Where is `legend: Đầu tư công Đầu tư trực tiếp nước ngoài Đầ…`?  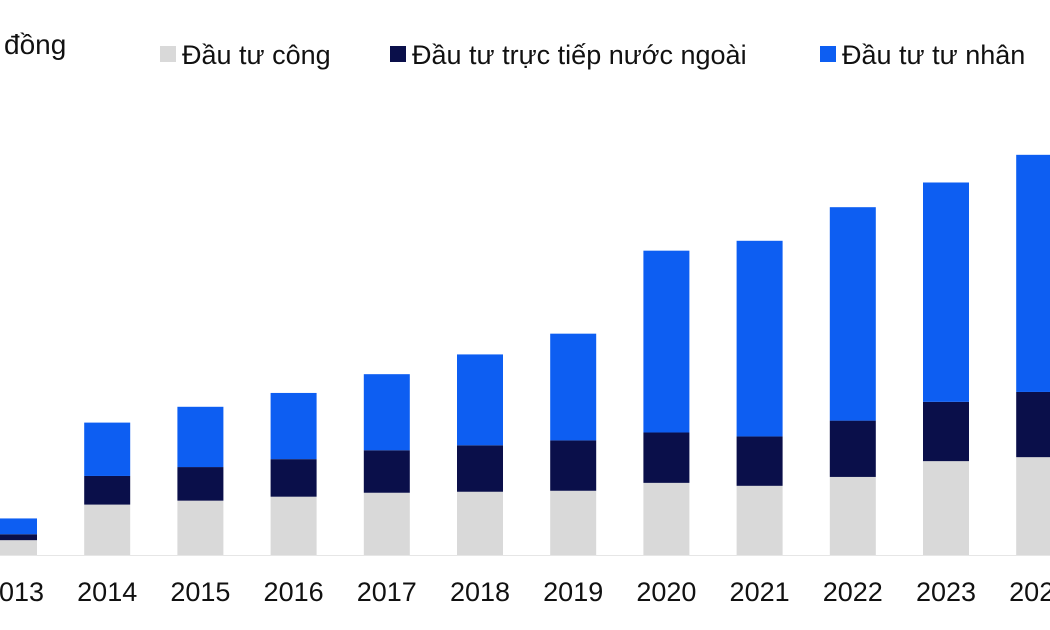
legend: Đầu tư công Đầu tư trực tiếp nước ngoài Đầ… is located at coordinates (592, 55).